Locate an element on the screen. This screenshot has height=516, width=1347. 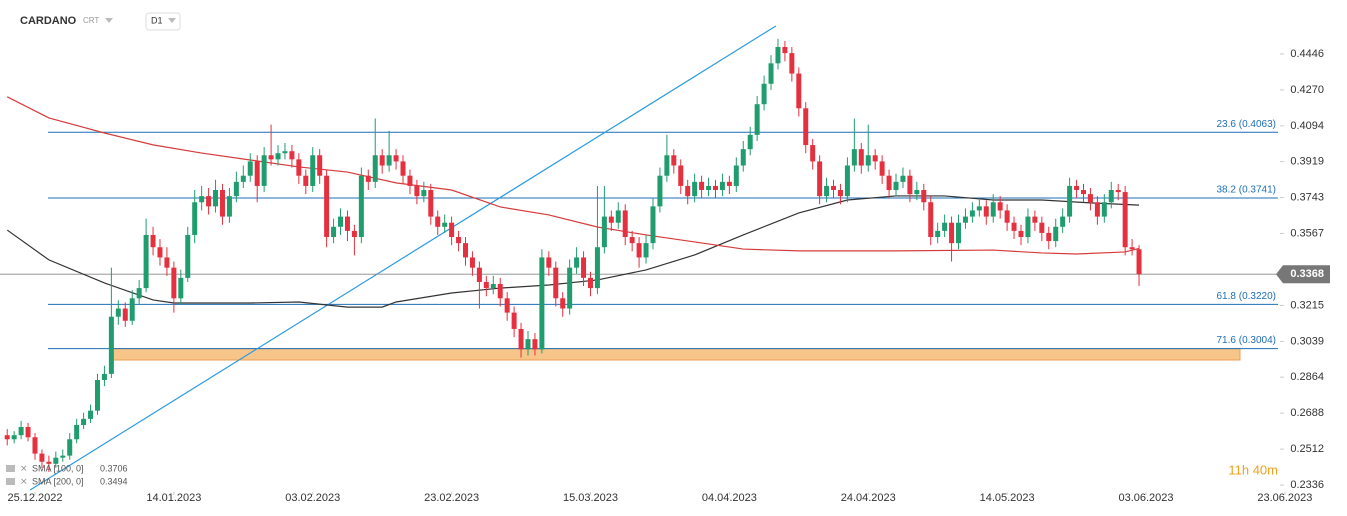
interval-box is located at coordinates (163, 21).